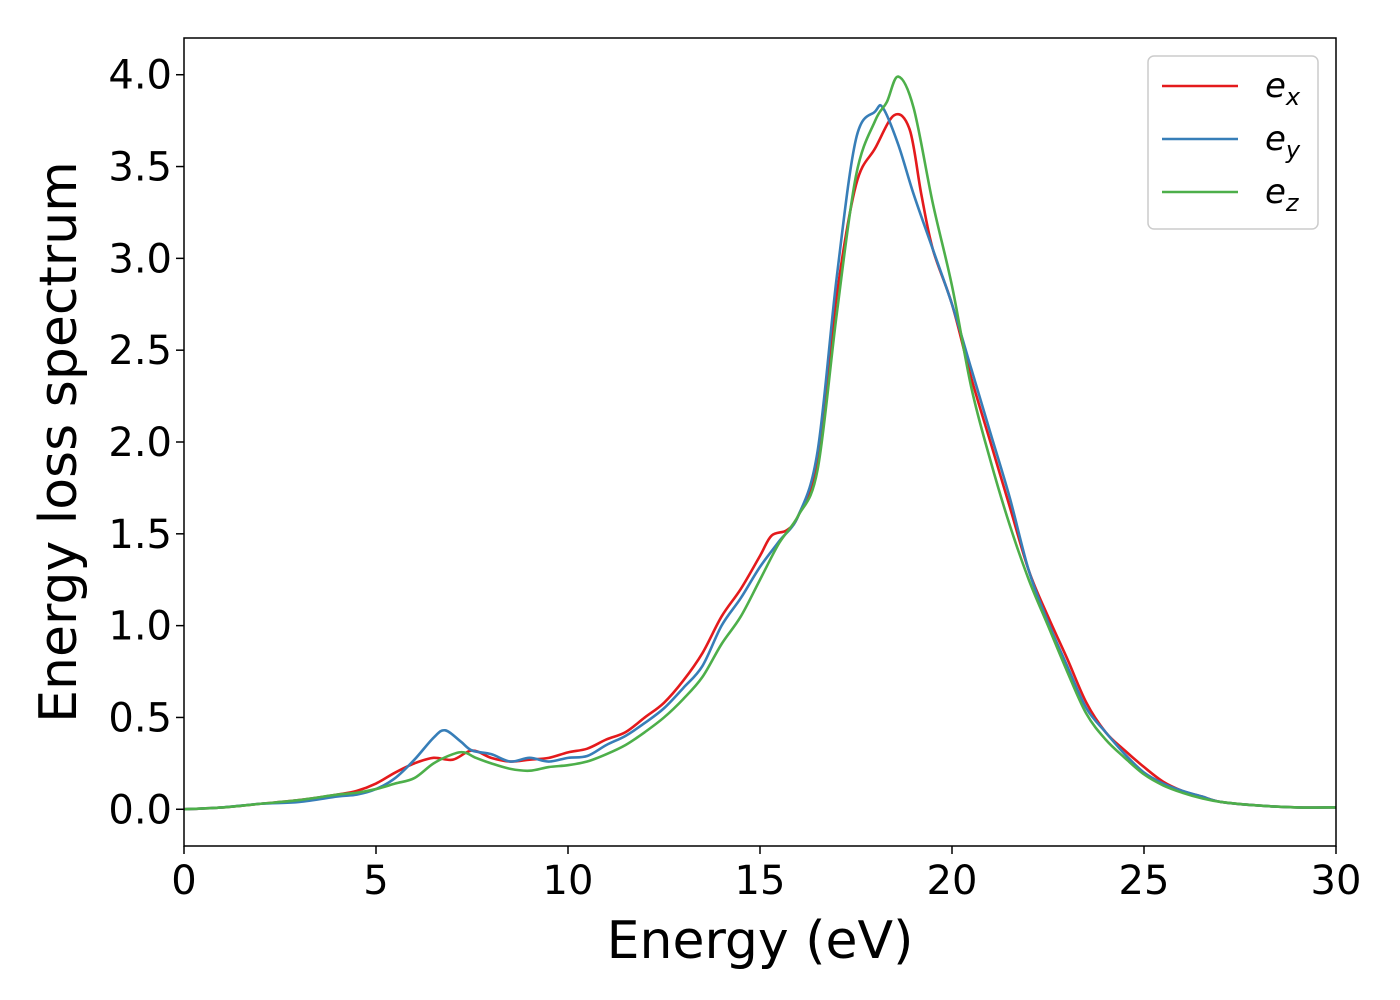  What do you see at coordinates (760, 941) in the screenshot?
I see `x-axis-label: Energy (eV)` at bounding box center [760, 941].